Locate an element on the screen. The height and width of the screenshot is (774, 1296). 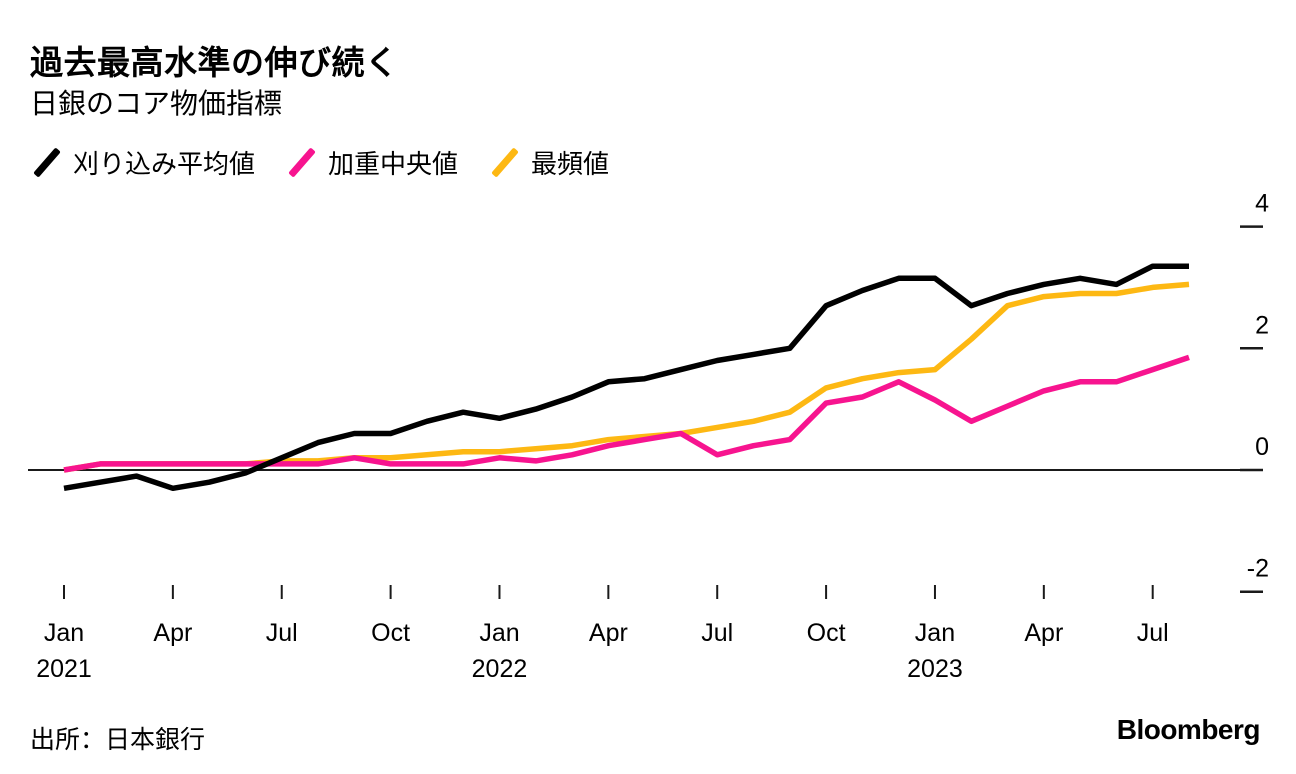
y-tick-label: -2 is located at coordinates (1258, 569).